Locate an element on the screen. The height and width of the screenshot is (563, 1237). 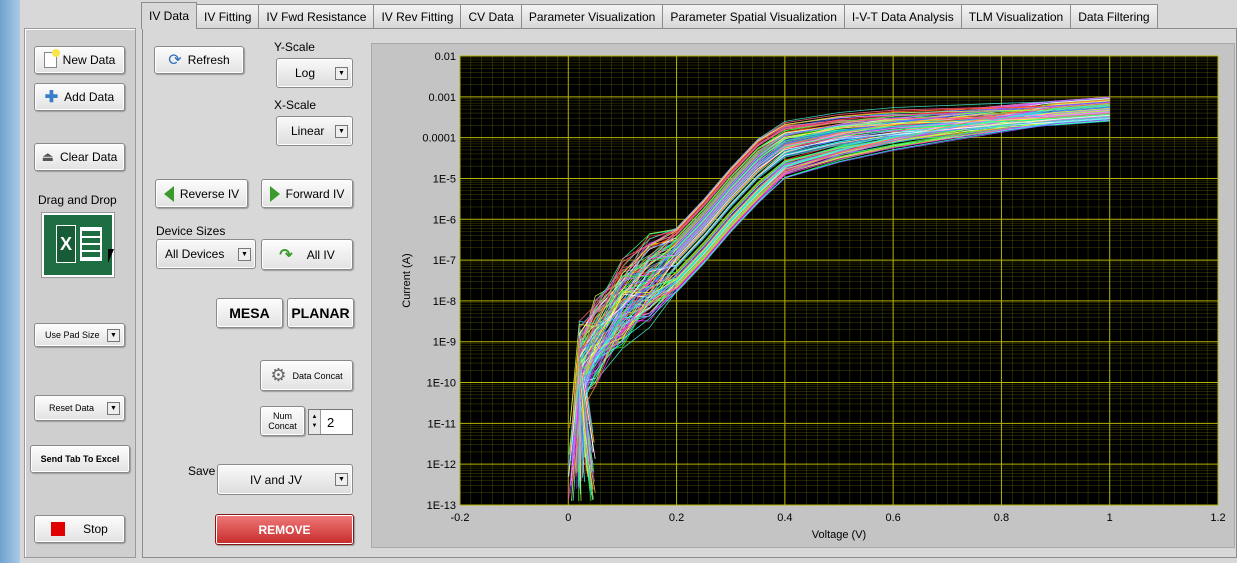
clear-data-label: Clear Data is located at coordinates (88, 157).